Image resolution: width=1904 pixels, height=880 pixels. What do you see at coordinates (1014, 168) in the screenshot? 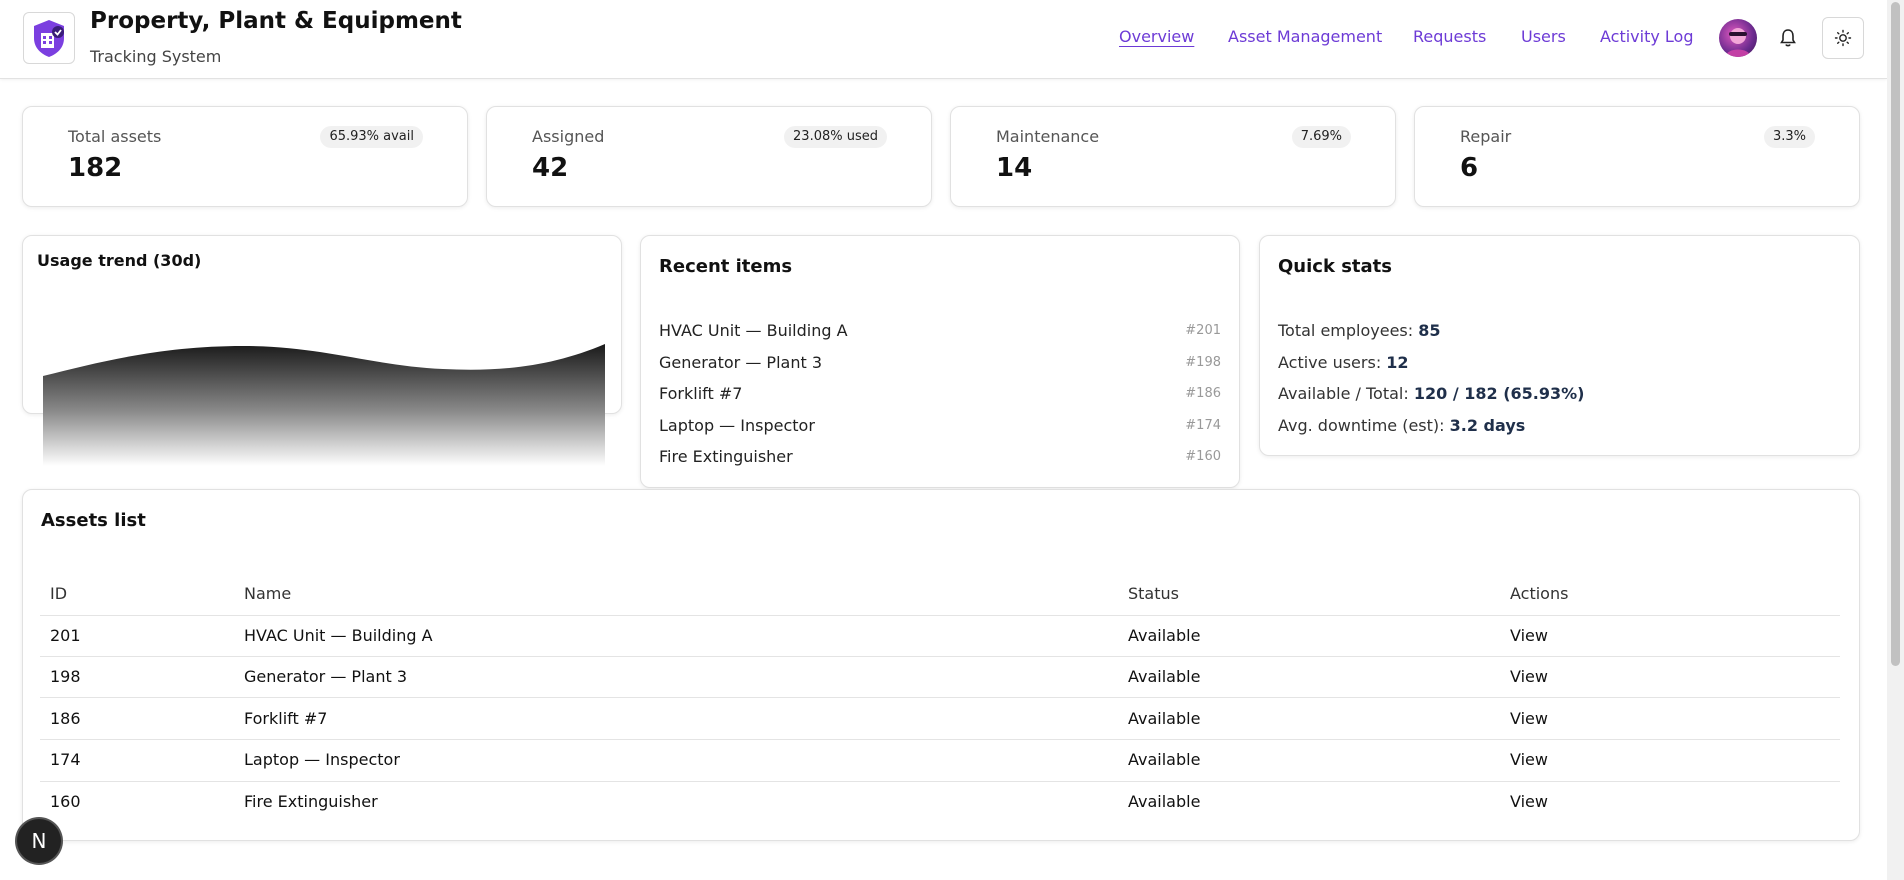
I see `stat-value: 14` at bounding box center [1014, 168].